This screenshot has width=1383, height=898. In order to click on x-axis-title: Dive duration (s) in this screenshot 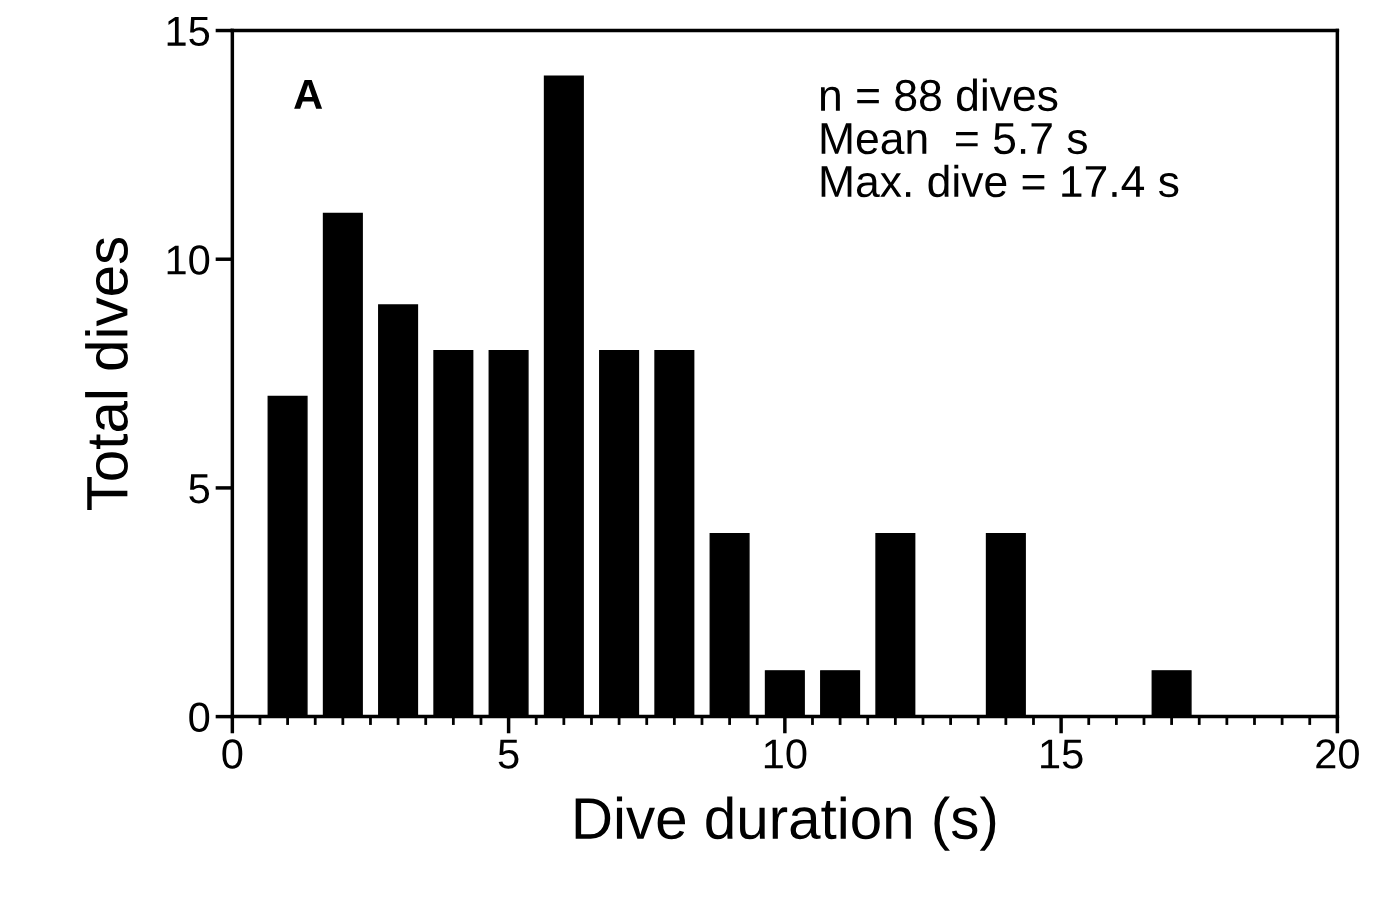, I will do `click(785, 823)`.